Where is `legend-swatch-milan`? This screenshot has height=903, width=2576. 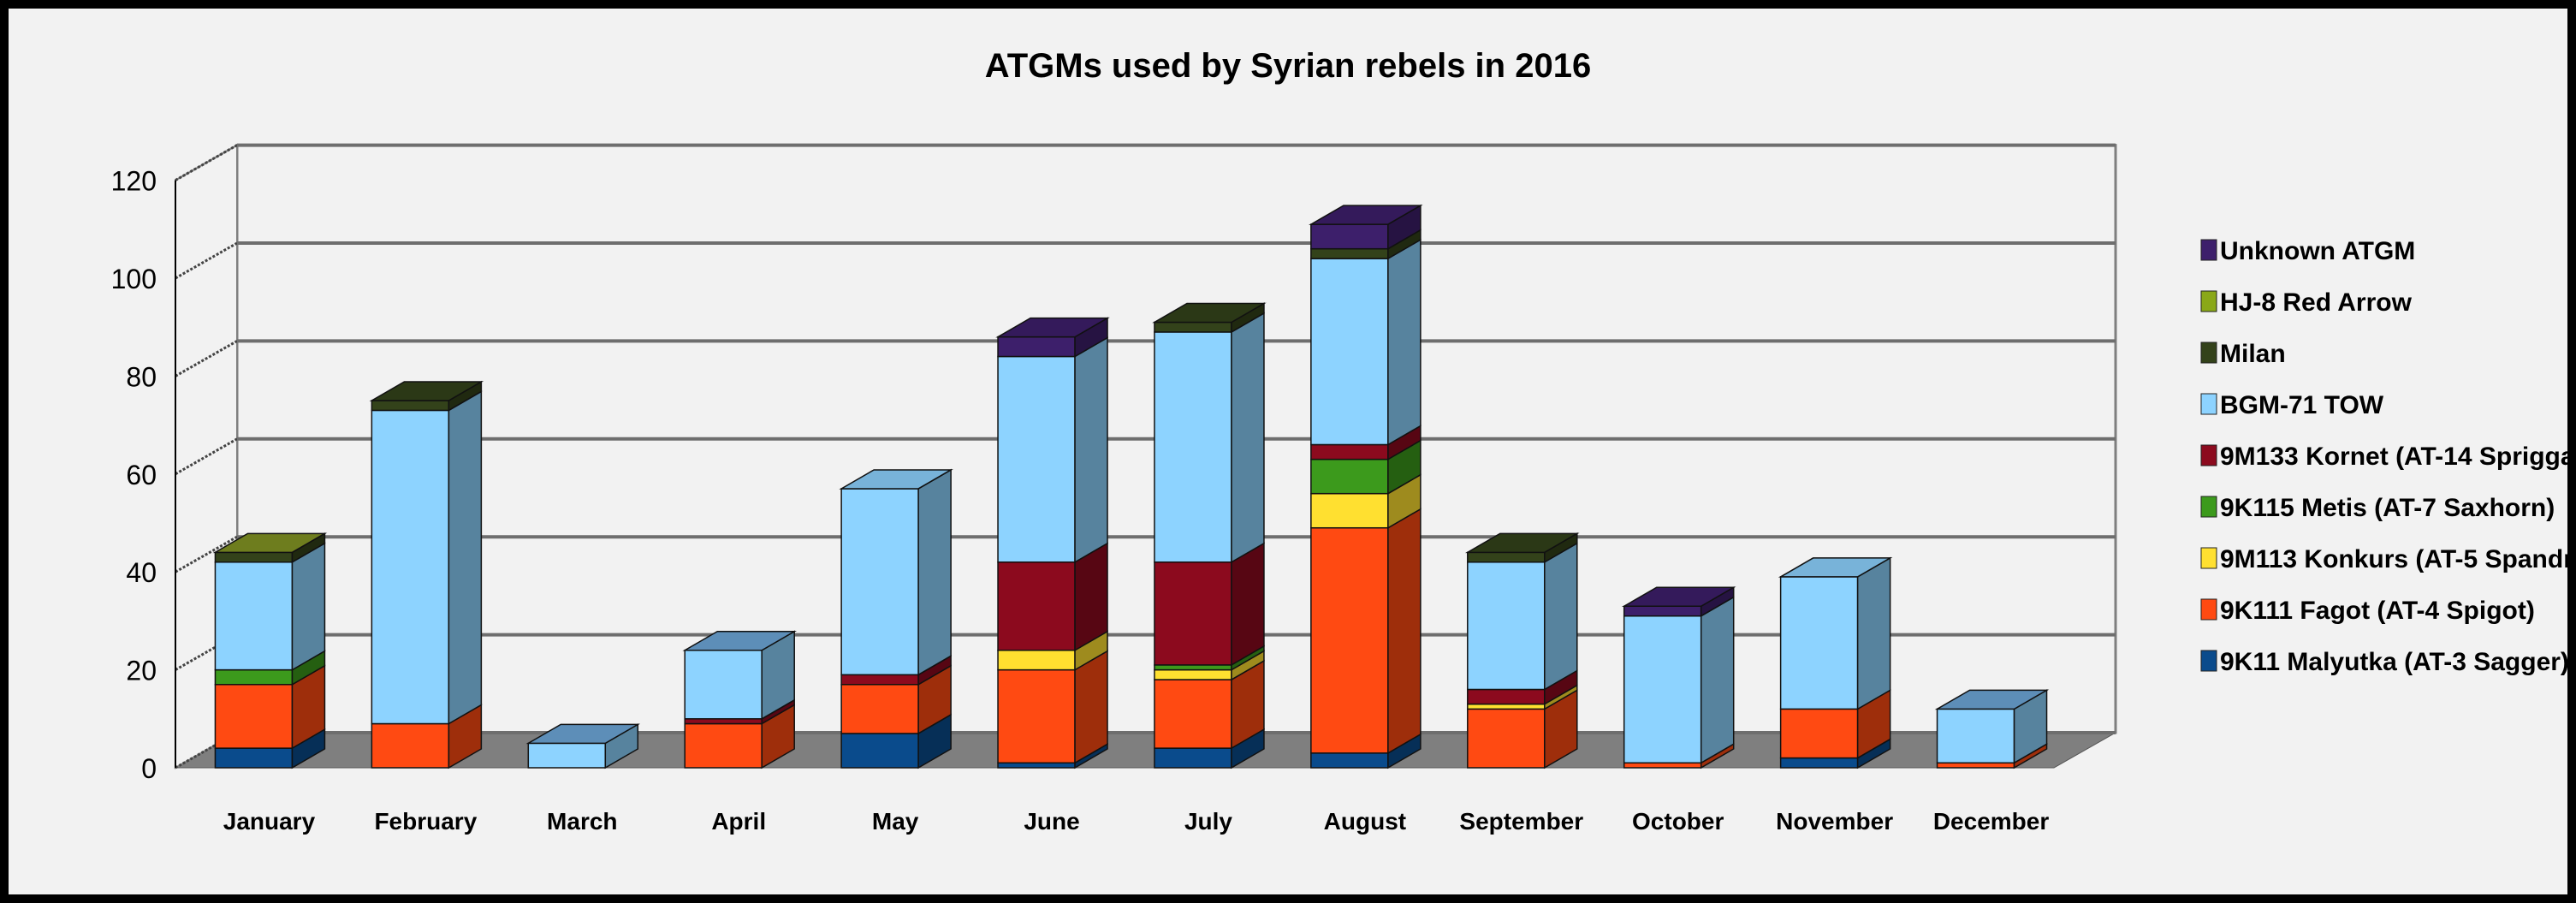 legend-swatch-milan is located at coordinates (2208, 353).